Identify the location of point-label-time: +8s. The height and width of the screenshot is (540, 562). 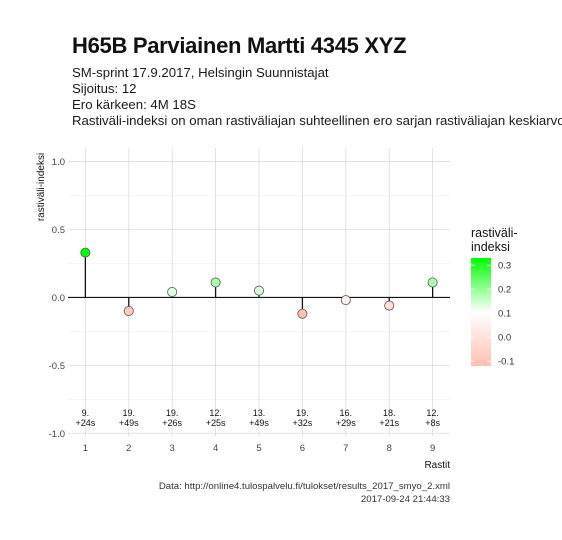
(432, 423).